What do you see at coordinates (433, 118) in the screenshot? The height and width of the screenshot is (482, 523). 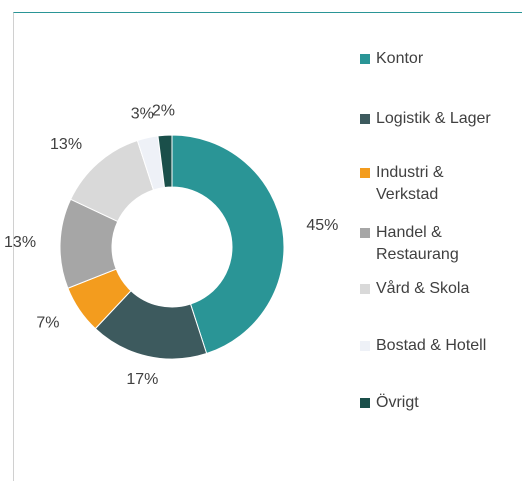 I see `legend-label: Logistik & Lager` at bounding box center [433, 118].